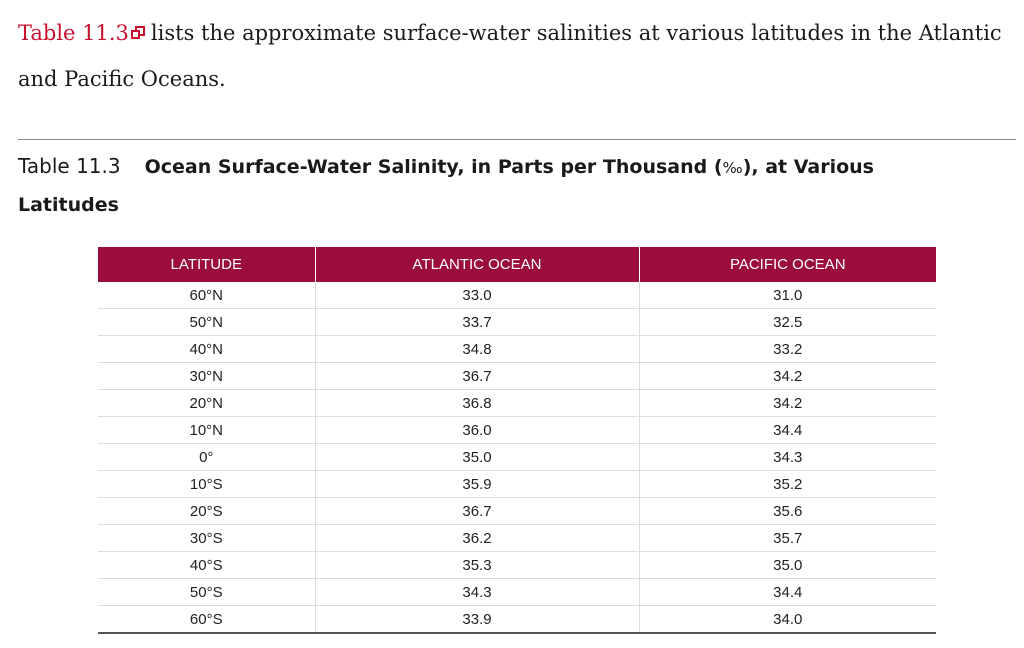 The image size is (1024, 648). Describe the element at coordinates (446, 186) in the screenshot. I see `table-title-end: ), at Various Latitudes` at that location.